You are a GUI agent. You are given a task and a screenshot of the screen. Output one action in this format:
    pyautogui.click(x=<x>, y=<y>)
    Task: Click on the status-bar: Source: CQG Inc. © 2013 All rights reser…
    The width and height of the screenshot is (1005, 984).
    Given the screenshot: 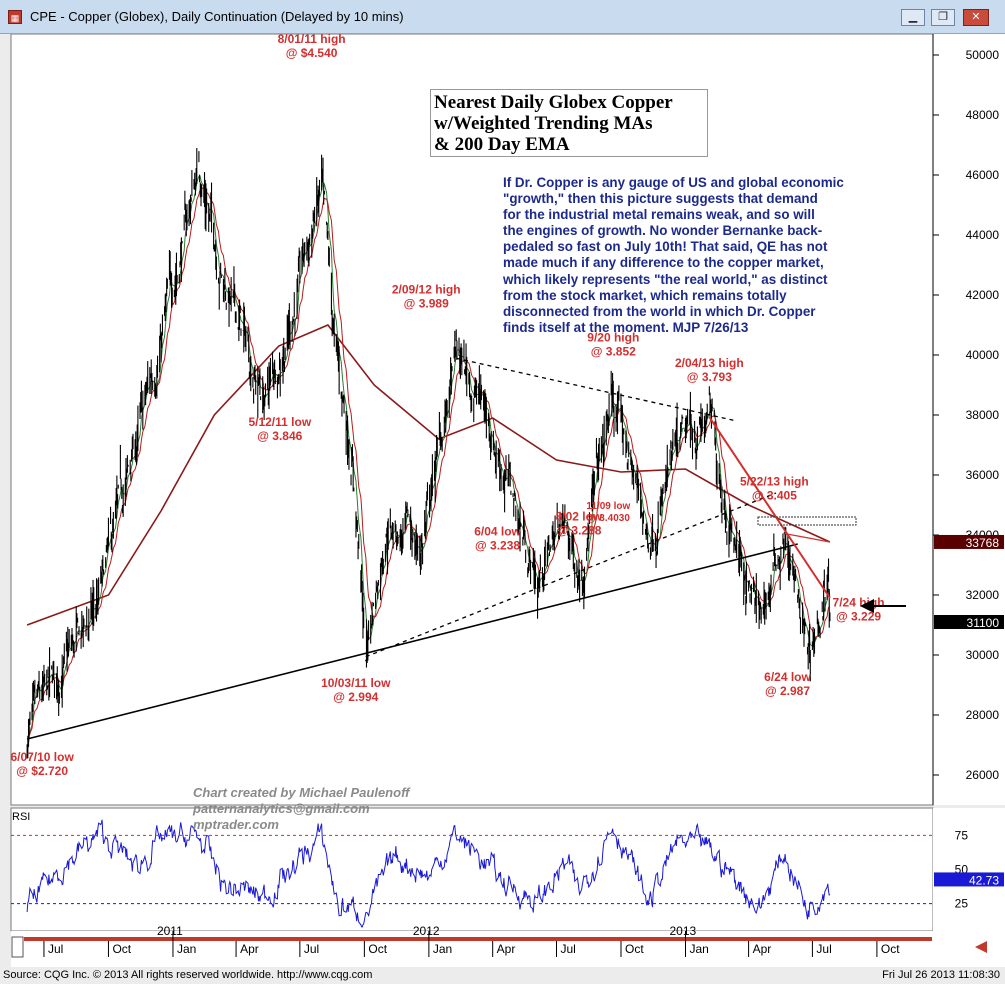 What is the action you would take?
    pyautogui.click(x=502, y=975)
    